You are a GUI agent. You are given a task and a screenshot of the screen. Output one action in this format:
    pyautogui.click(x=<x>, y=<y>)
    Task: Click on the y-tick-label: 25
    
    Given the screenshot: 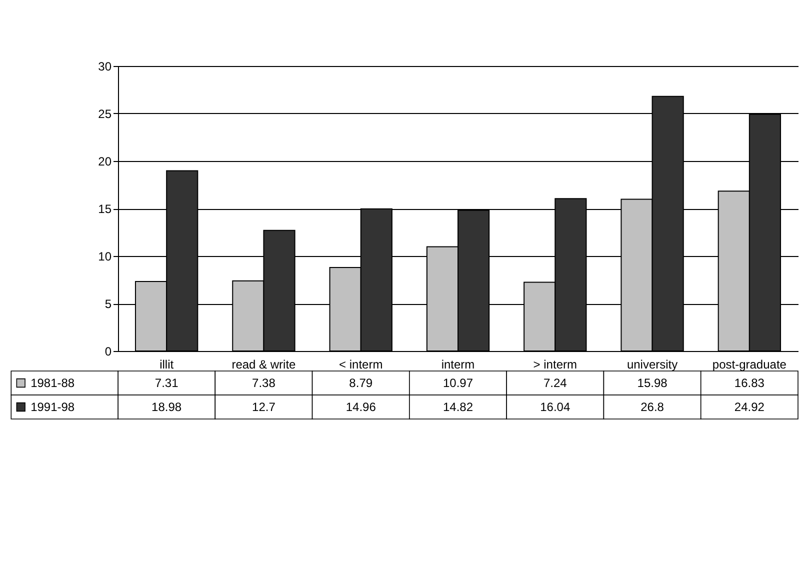 What is the action you would take?
    pyautogui.click(x=105, y=114)
    